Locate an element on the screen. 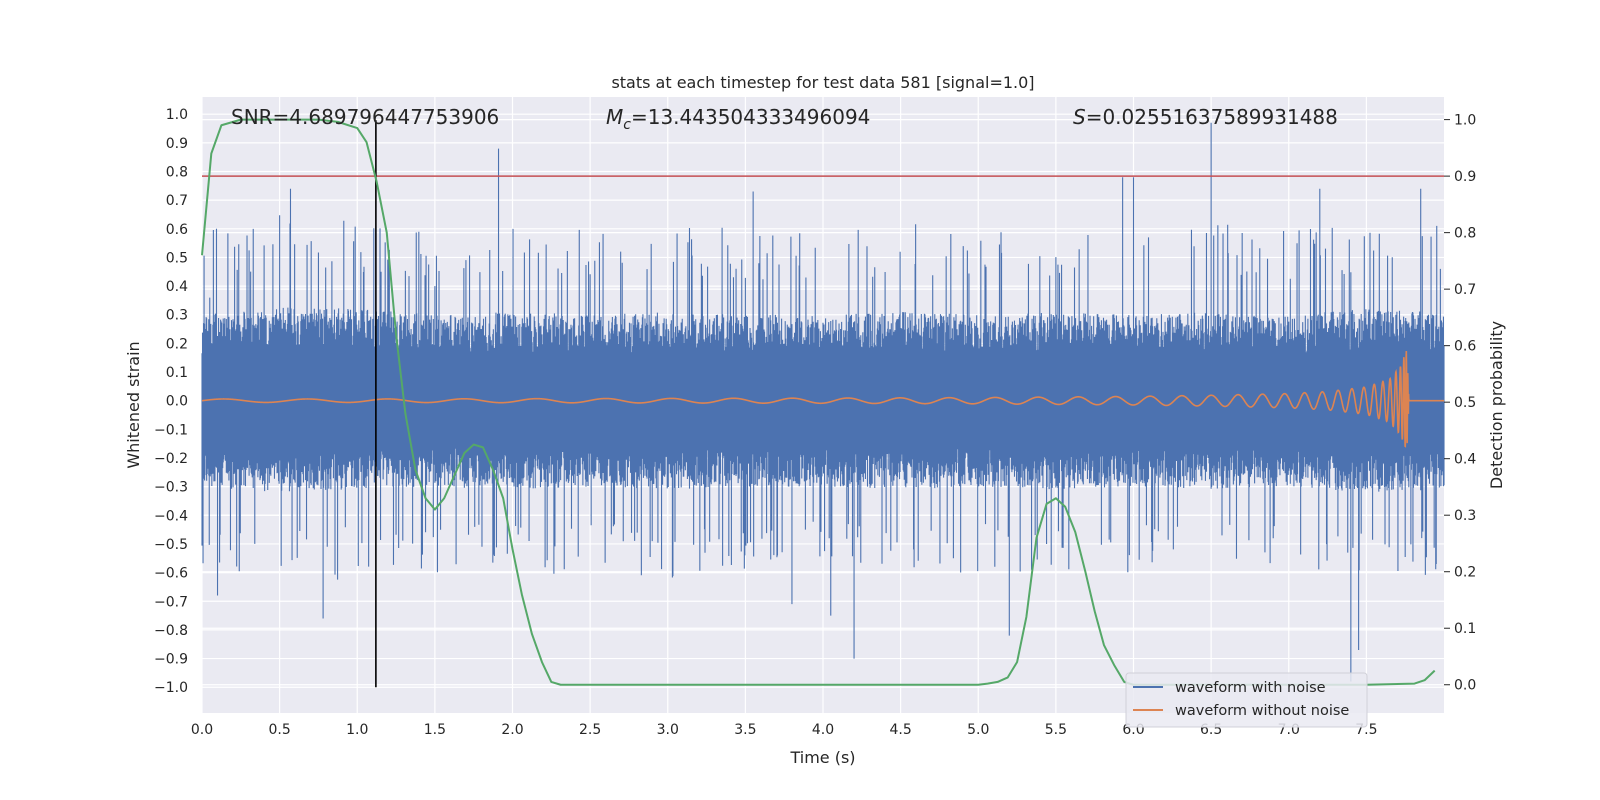 The image size is (1600, 800). x-axis-label: Time (s) is located at coordinates (822, 757).